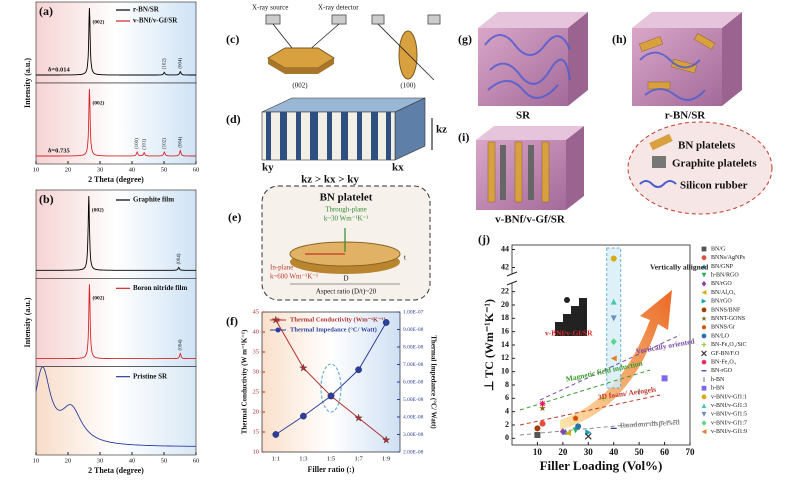  I want to click on annotation: Vertically alligned, so click(679, 267).